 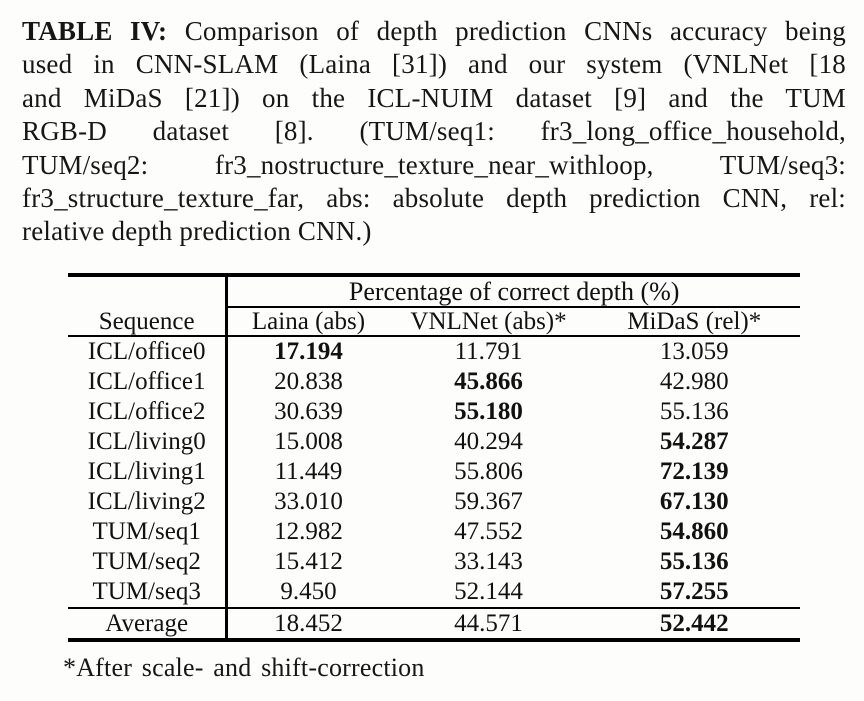 I want to click on sequence-cell: ICL/living1, so click(x=146, y=471).